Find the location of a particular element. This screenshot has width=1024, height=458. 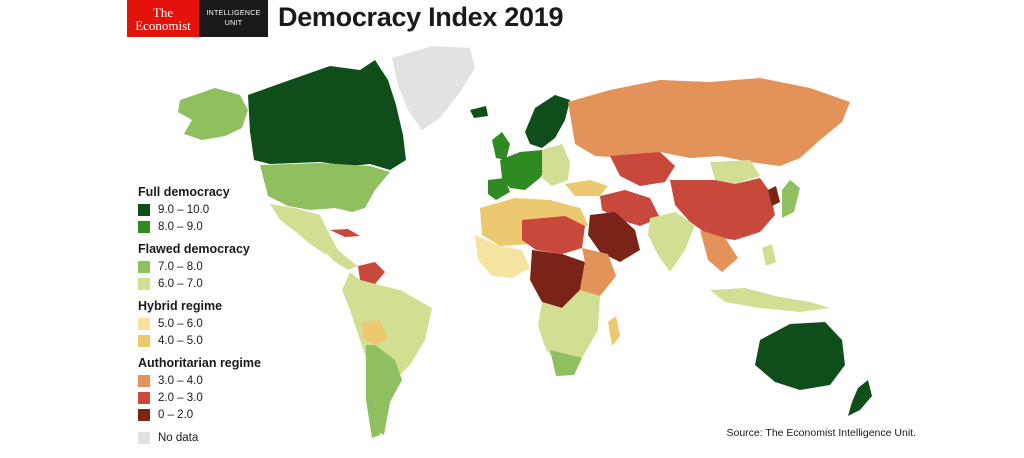

region-japan is located at coordinates (791, 199).